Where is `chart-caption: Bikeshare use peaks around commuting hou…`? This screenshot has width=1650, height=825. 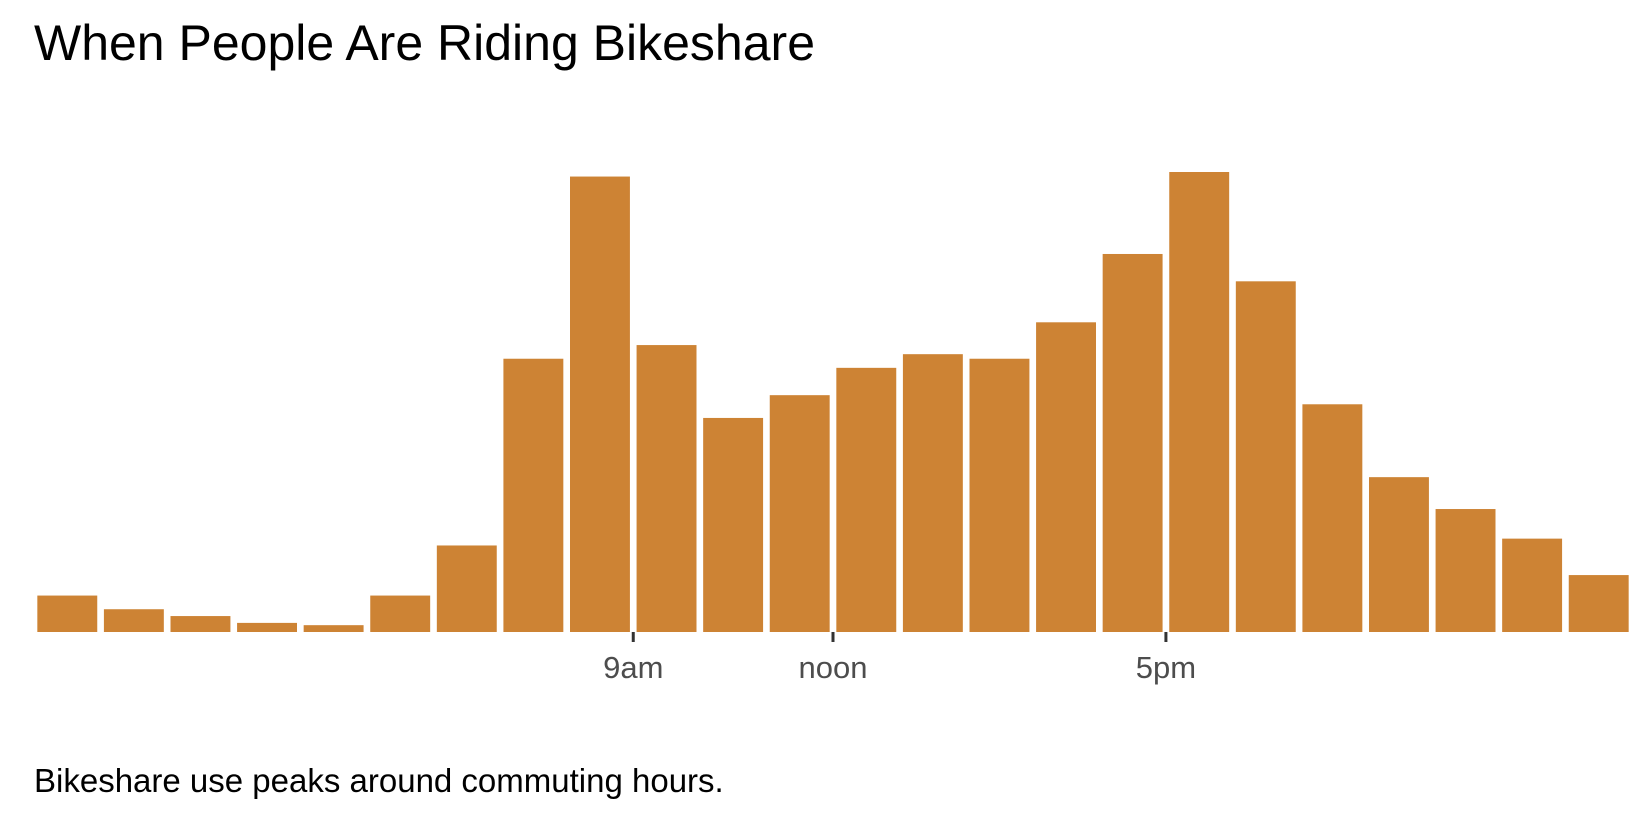 chart-caption: Bikeshare use peaks around commuting hou… is located at coordinates (379, 780).